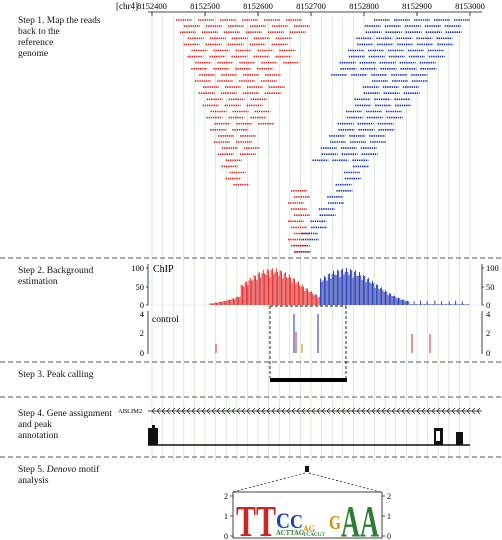 This screenshot has width=502, height=540. I want to click on called-peak-bar, so click(308, 380).